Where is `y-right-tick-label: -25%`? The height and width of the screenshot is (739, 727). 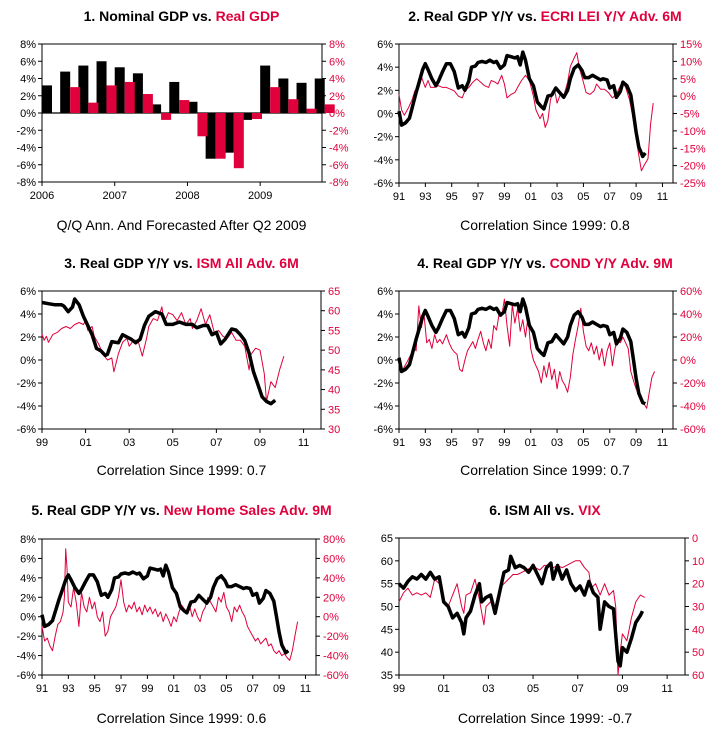
y-right-tick-label: -25% is located at coordinates (693, 184).